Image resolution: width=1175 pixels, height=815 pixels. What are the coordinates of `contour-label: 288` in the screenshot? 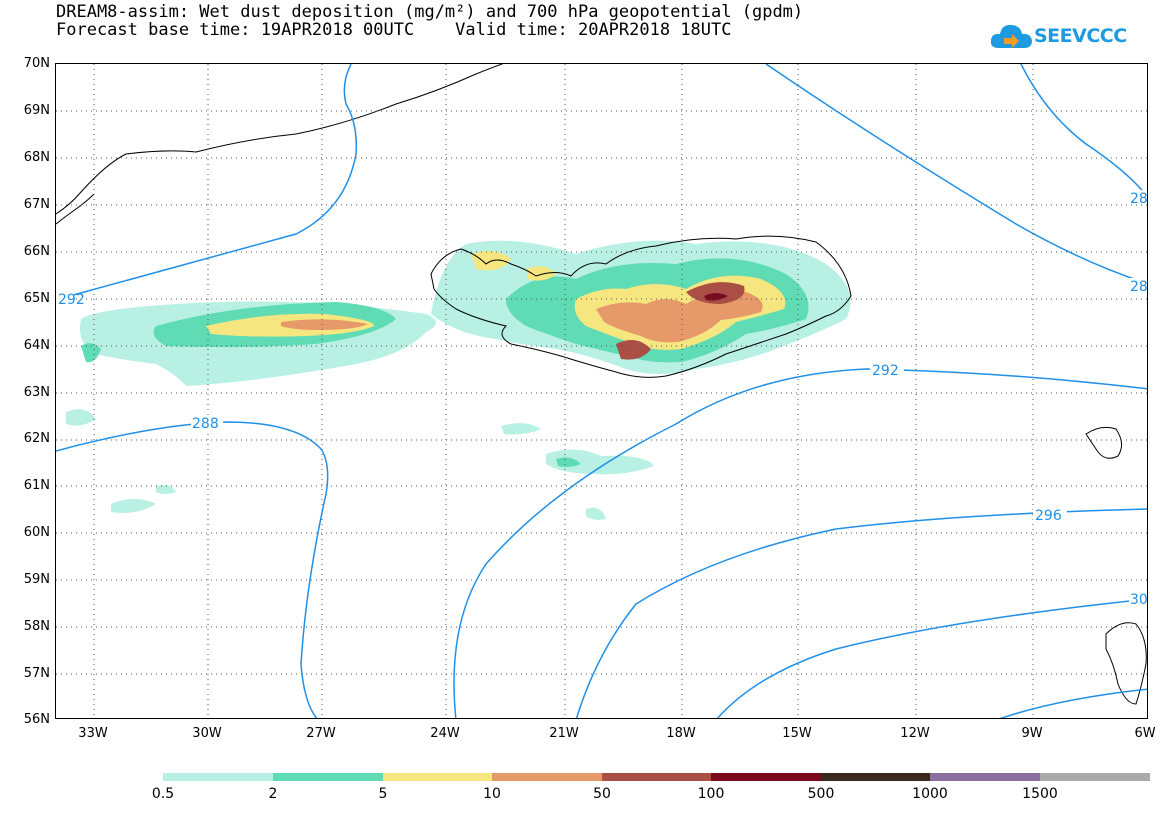 It's located at (205, 424).